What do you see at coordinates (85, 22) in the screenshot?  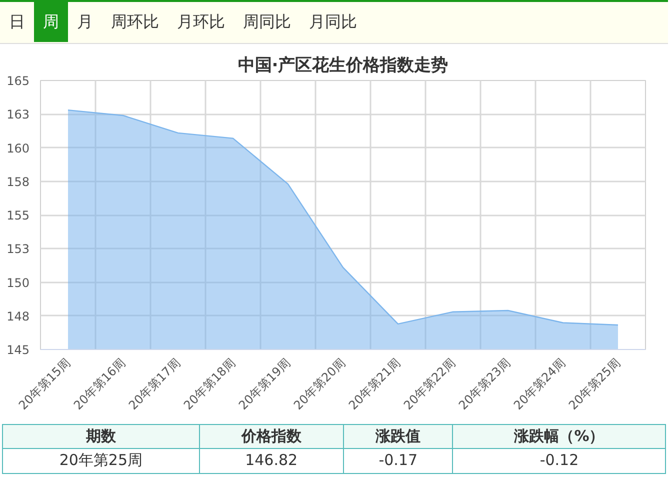 I see `text: 月` at bounding box center [85, 22].